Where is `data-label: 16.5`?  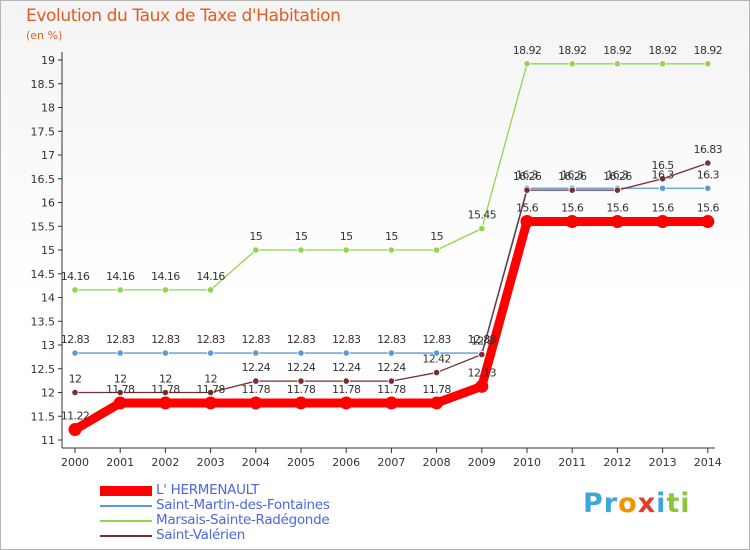 data-label: 16.5 is located at coordinates (663, 165).